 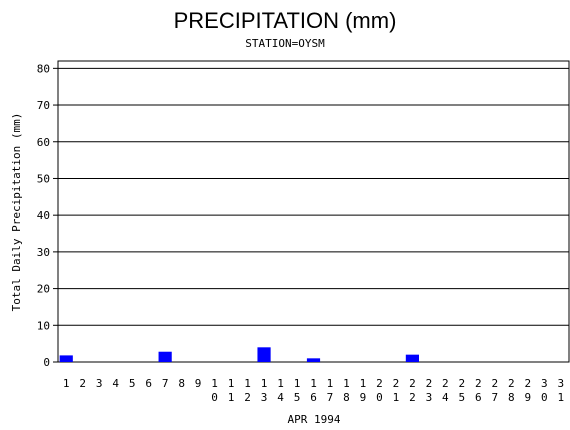 I want to click on y-tick-label: 60, so click(x=43, y=142).